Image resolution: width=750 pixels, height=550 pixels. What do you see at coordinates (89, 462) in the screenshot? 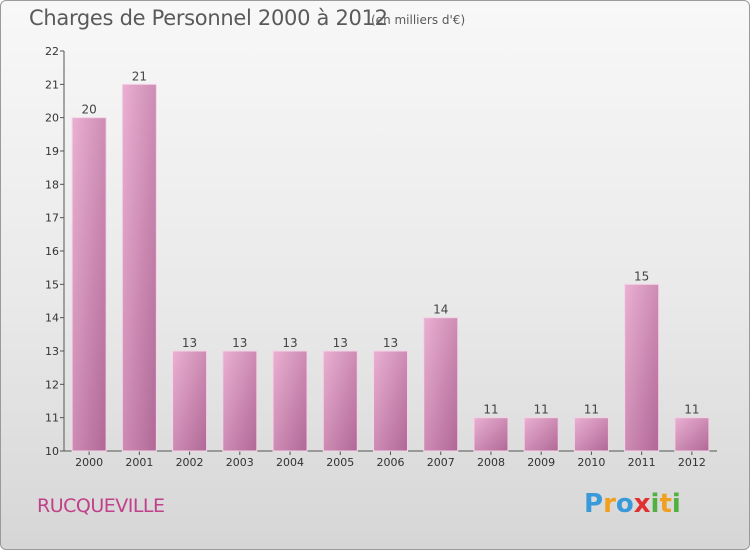
I see `x-tick-label: 2000` at bounding box center [89, 462].